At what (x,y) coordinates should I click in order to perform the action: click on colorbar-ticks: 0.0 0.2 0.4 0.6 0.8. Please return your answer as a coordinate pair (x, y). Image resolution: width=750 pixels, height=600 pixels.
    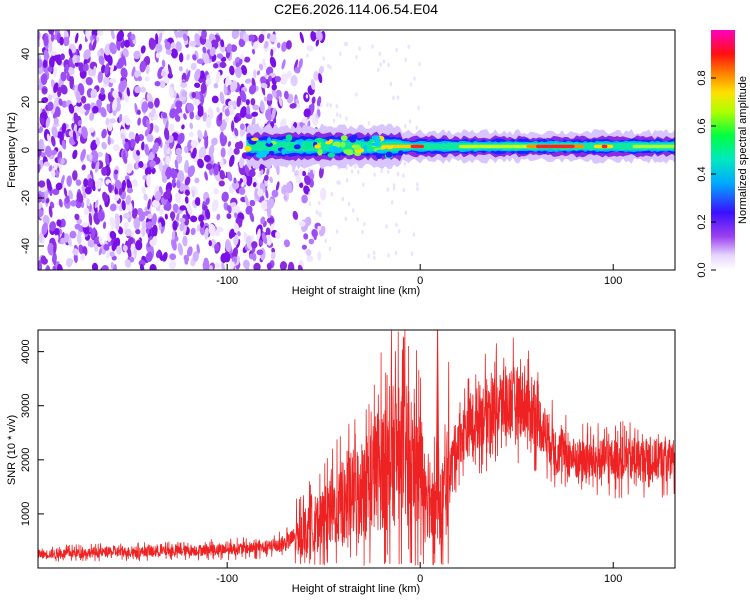
    Looking at the image, I should click on (706, 174).